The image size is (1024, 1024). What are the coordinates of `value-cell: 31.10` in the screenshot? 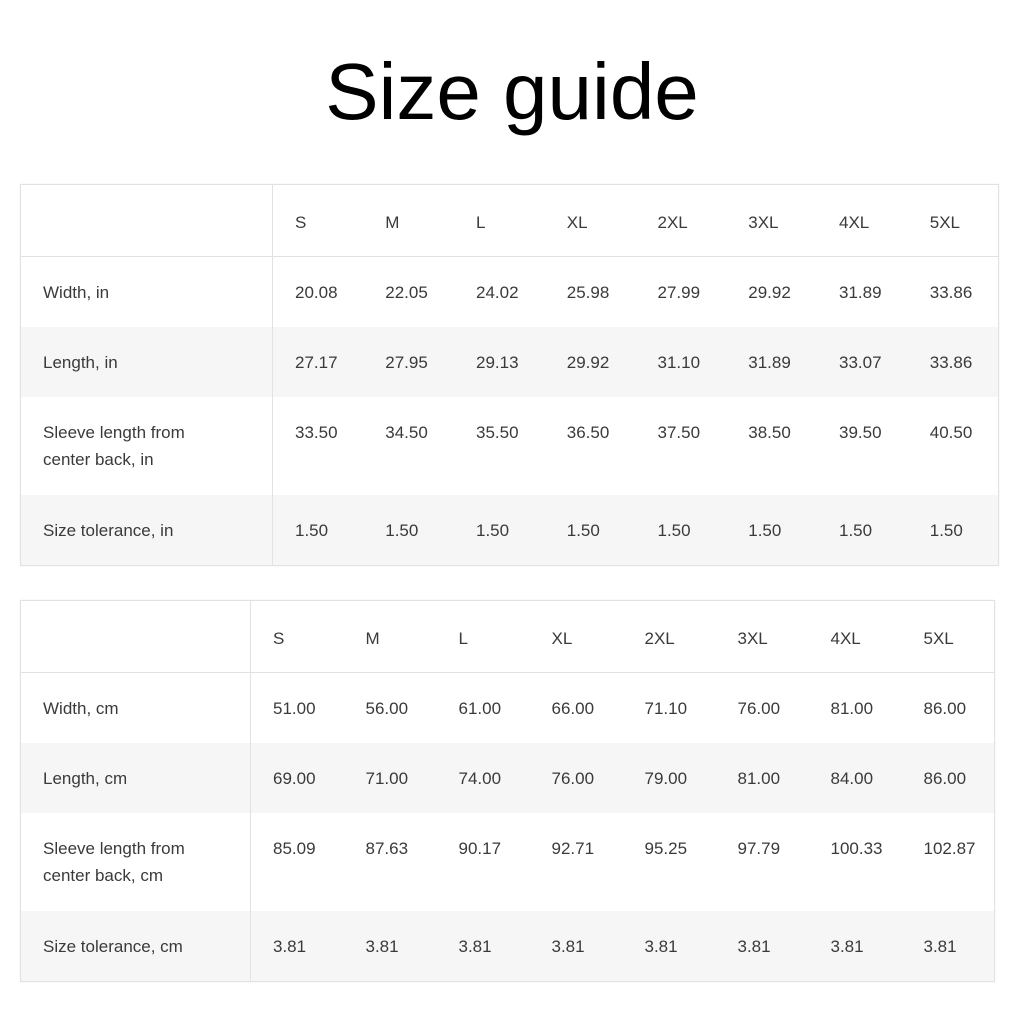 It's located at (679, 362).